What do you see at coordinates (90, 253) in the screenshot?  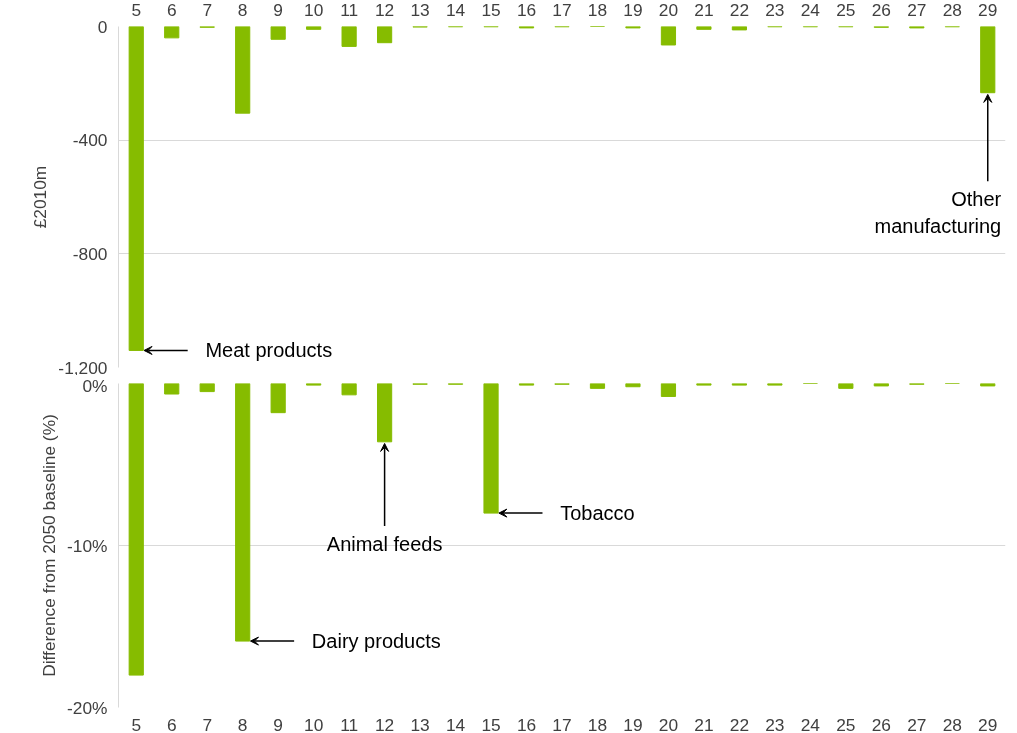 I see `y-tick-label: -800` at bounding box center [90, 253].